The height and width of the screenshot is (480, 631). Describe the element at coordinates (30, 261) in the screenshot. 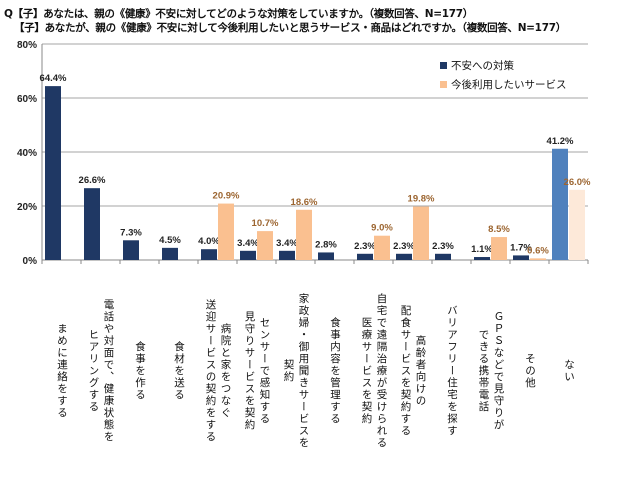

I see `y-tick-label: 0%` at that location.